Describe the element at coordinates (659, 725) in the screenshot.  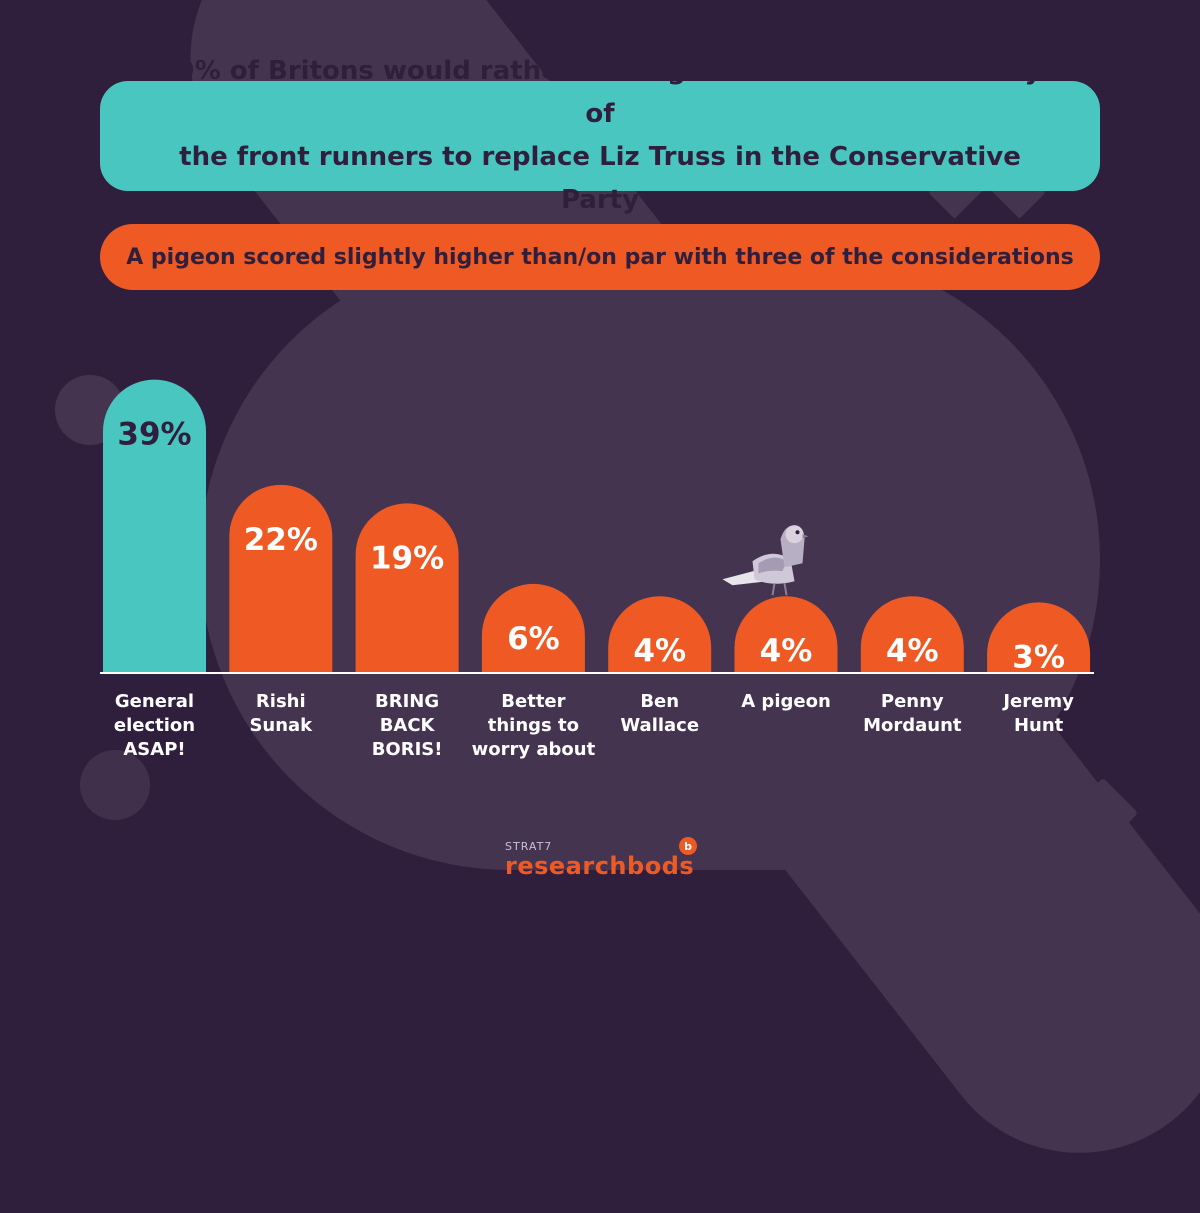
I see `category-label-4-1: Wallace` at that location.